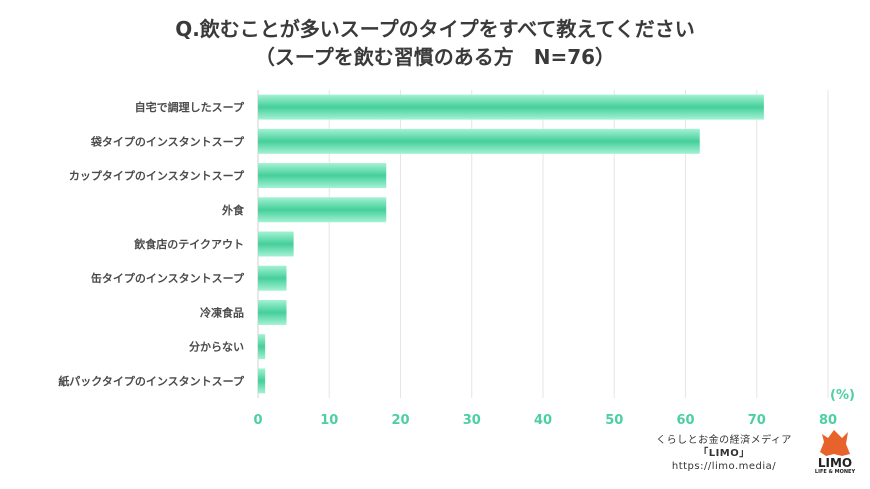 The height and width of the screenshot is (489, 870). Describe the element at coordinates (190, 107) in the screenshot. I see `category-label: 自宅で調理したスープ` at that location.